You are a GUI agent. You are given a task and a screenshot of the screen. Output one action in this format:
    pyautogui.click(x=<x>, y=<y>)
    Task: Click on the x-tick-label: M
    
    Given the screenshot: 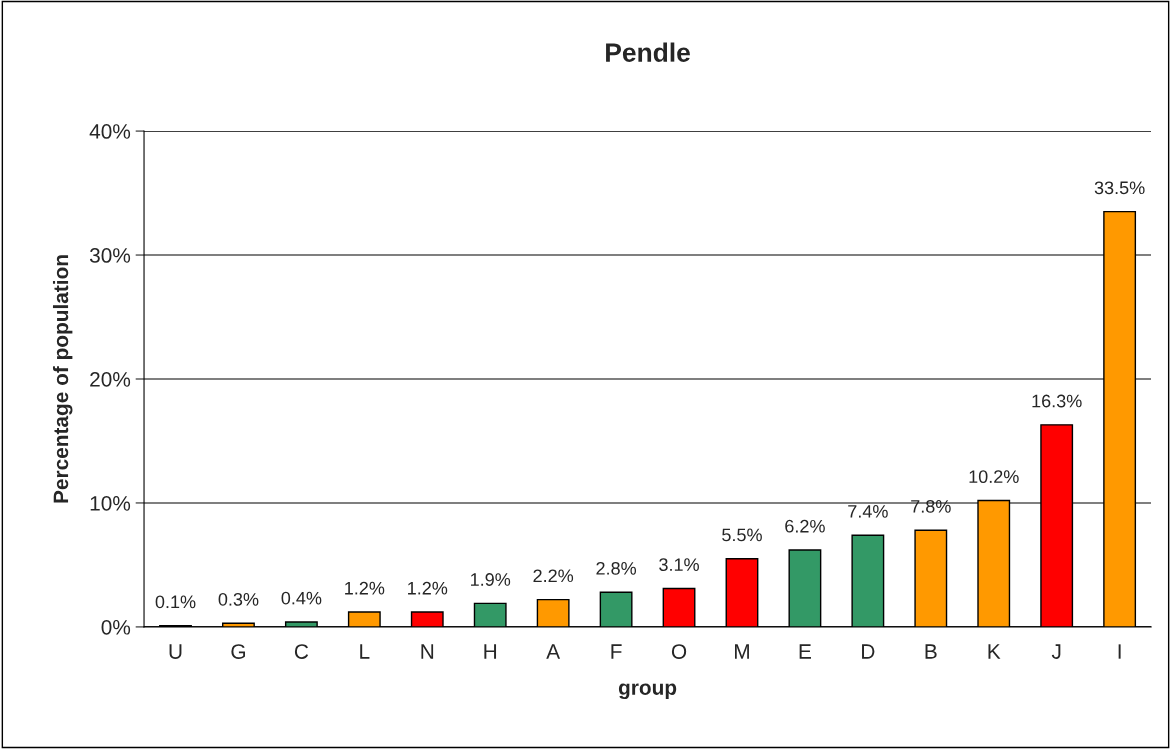 What is the action you would take?
    pyautogui.click(x=742, y=651)
    